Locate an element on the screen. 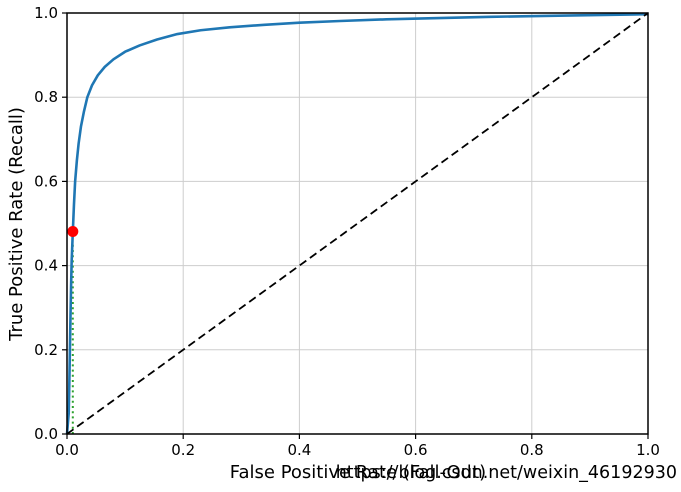 Image resolution: width=681 pixels, height=492 pixels. x-tick-label: 1.0 is located at coordinates (648, 450).